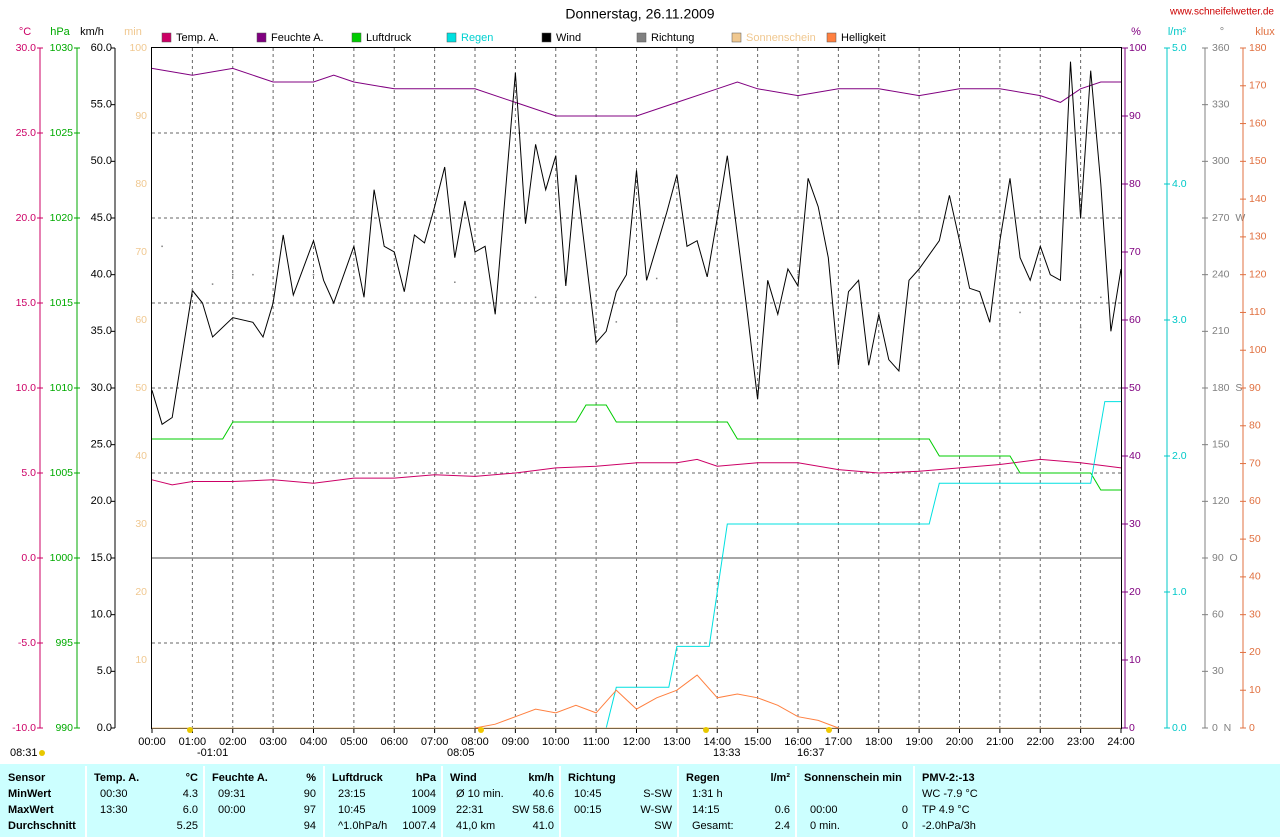  Describe the element at coordinates (1040, 742) in the screenshot. I see `x-tick-label: 22:00` at that location.